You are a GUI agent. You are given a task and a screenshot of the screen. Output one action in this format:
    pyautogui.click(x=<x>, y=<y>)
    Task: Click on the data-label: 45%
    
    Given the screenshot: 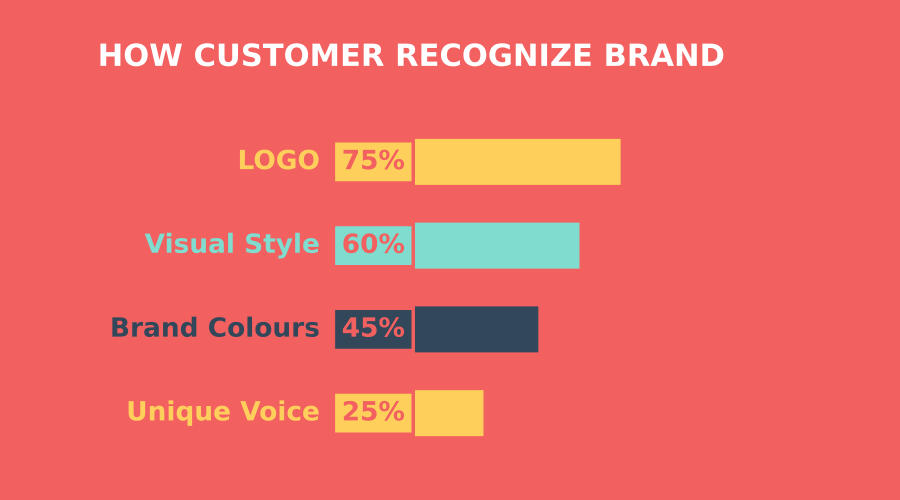 What is the action you would take?
    pyautogui.click(x=373, y=327)
    